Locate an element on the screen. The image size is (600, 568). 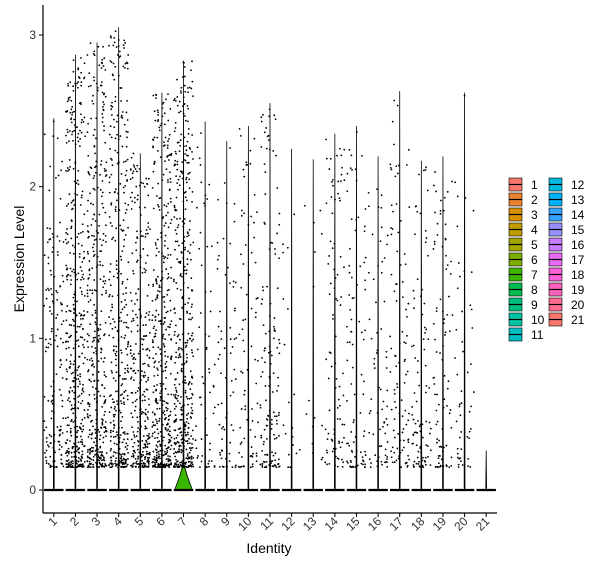
legend-label: 8 is located at coordinates (534, 290).